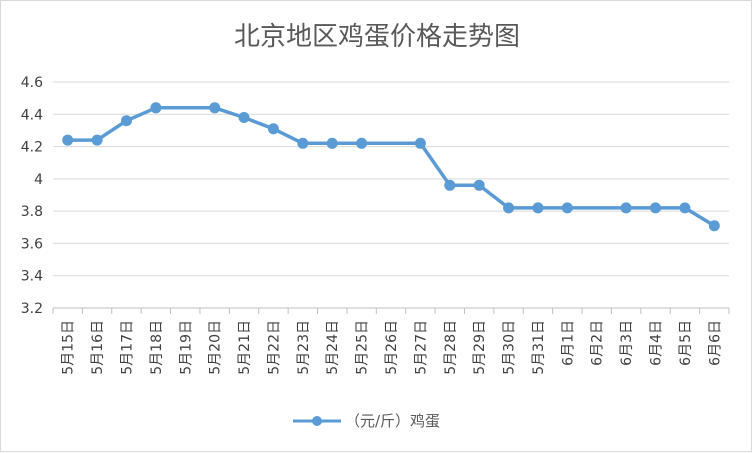  I want to click on x-tick-label: 5月25日, so click(363, 347).